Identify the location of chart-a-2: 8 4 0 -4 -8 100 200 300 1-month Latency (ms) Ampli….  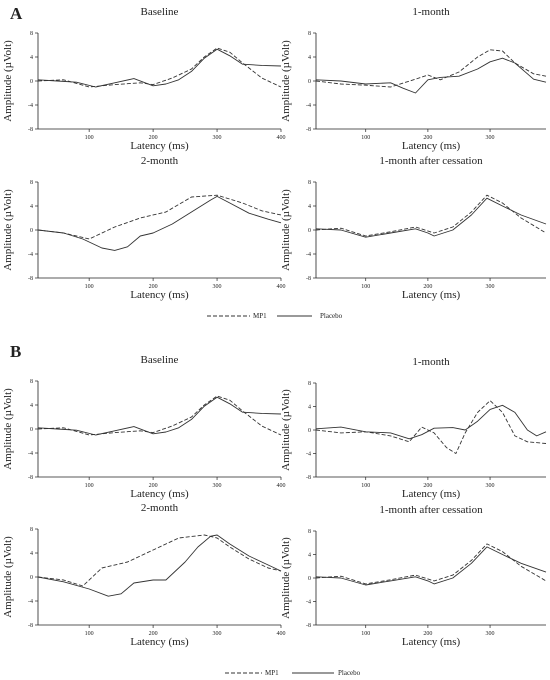
(413, 79).